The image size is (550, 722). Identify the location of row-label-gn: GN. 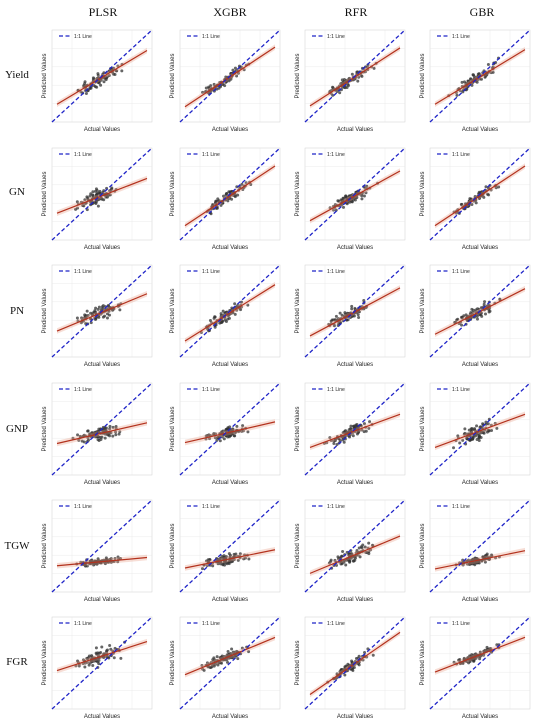
(17, 192).